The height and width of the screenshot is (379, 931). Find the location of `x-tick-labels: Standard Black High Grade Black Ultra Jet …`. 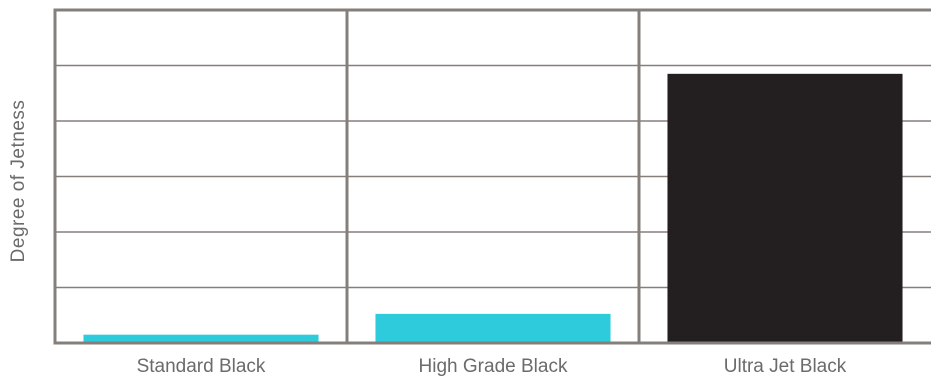

x-tick-labels: Standard Black High Grade Black Ultra Jet … is located at coordinates (492, 366).